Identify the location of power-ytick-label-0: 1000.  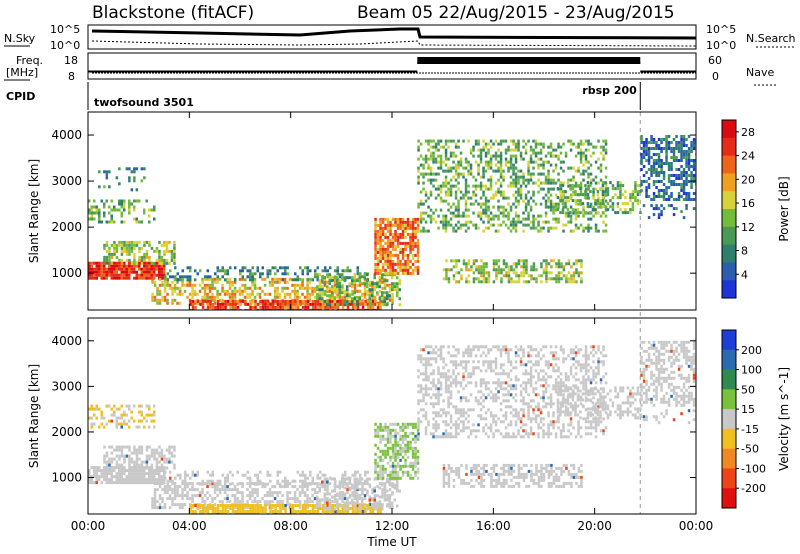
(66, 273).